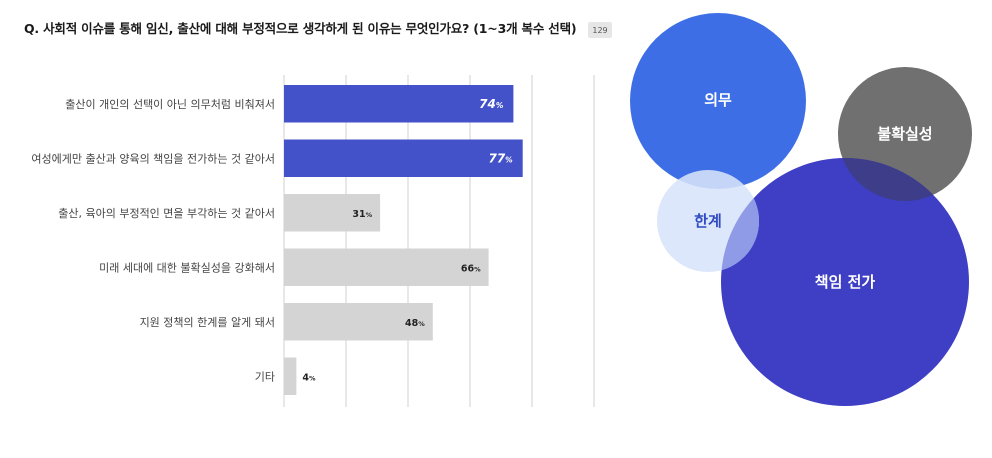 The image size is (992, 458). What do you see at coordinates (153, 158) in the screenshot?
I see `category-label: 여성에게만 출산과 양육의 책임을 전가하는 것 같아서` at bounding box center [153, 158].